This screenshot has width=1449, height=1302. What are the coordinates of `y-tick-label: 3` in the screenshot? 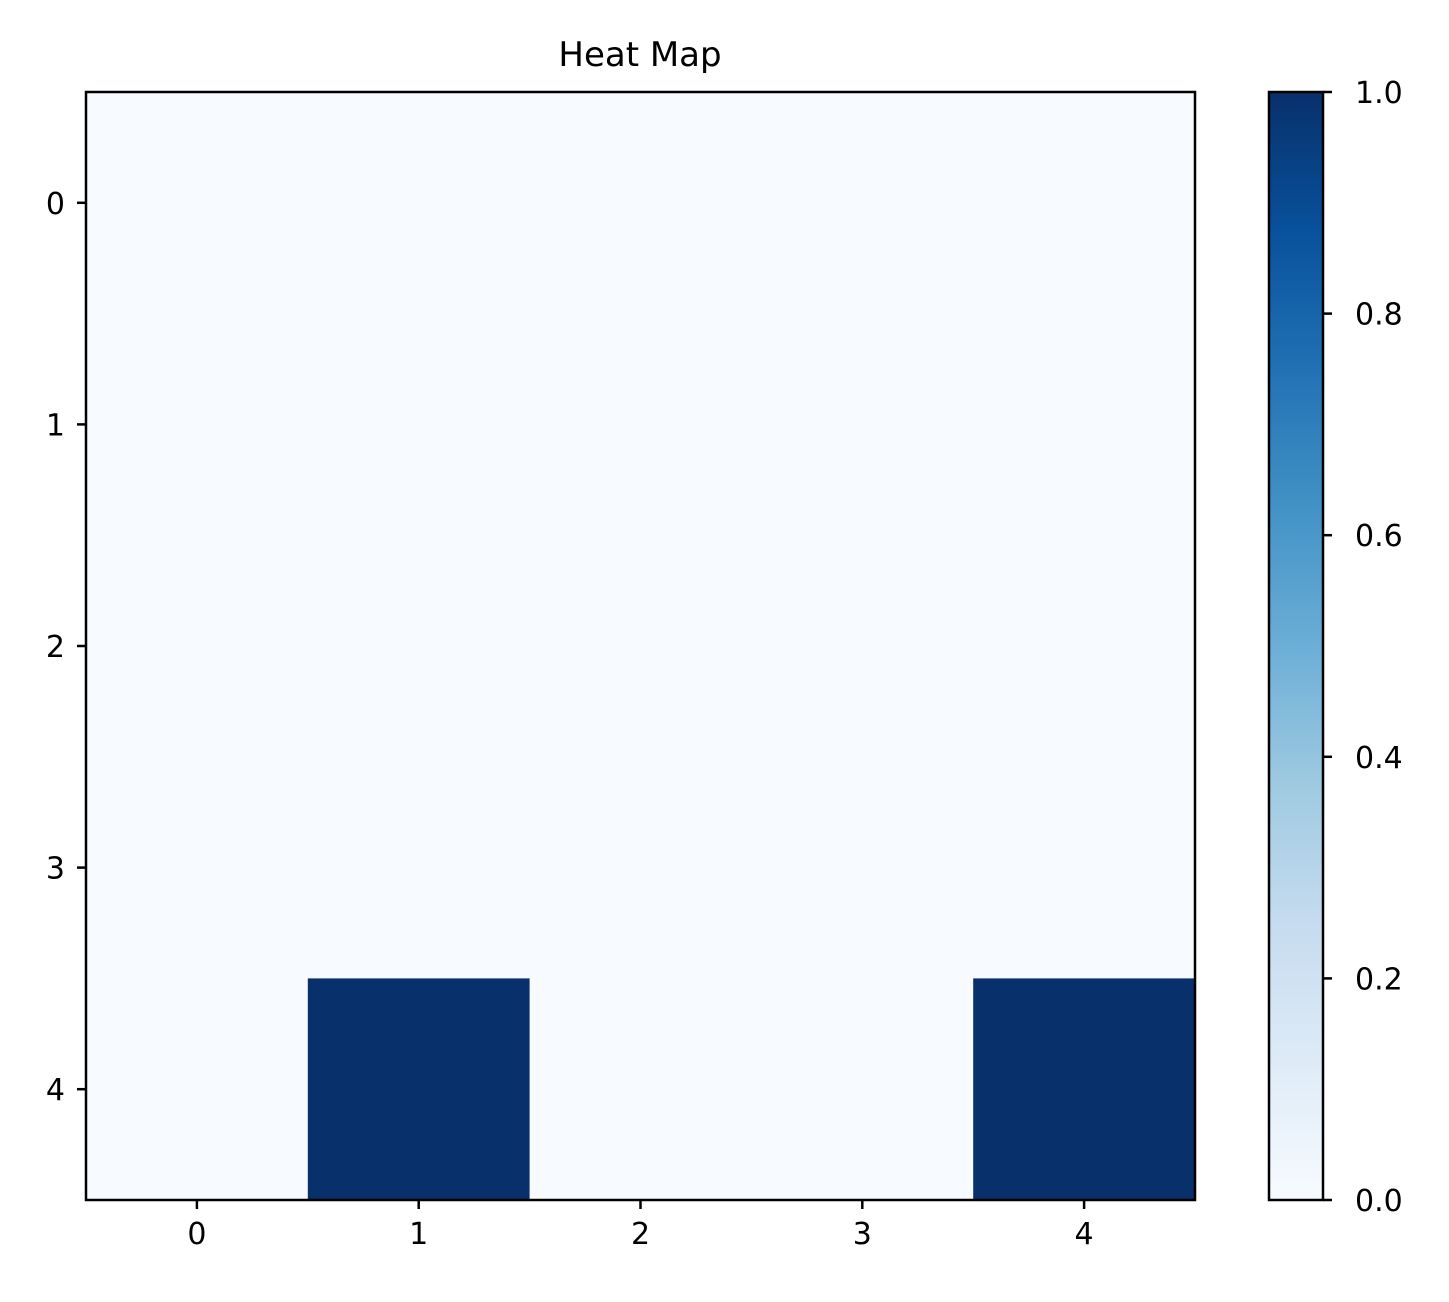 It's located at (55, 869).